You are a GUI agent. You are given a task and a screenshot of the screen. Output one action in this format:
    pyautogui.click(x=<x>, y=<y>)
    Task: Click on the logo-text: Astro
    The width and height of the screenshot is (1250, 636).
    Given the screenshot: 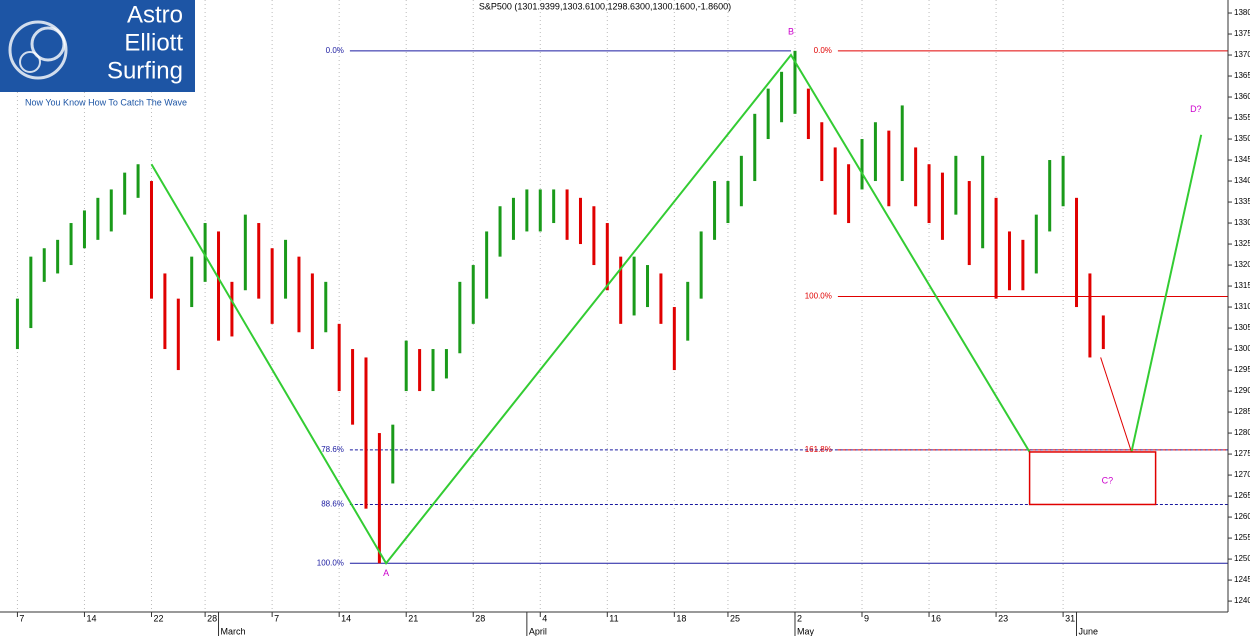 What is the action you would take?
    pyautogui.click(x=155, y=14)
    